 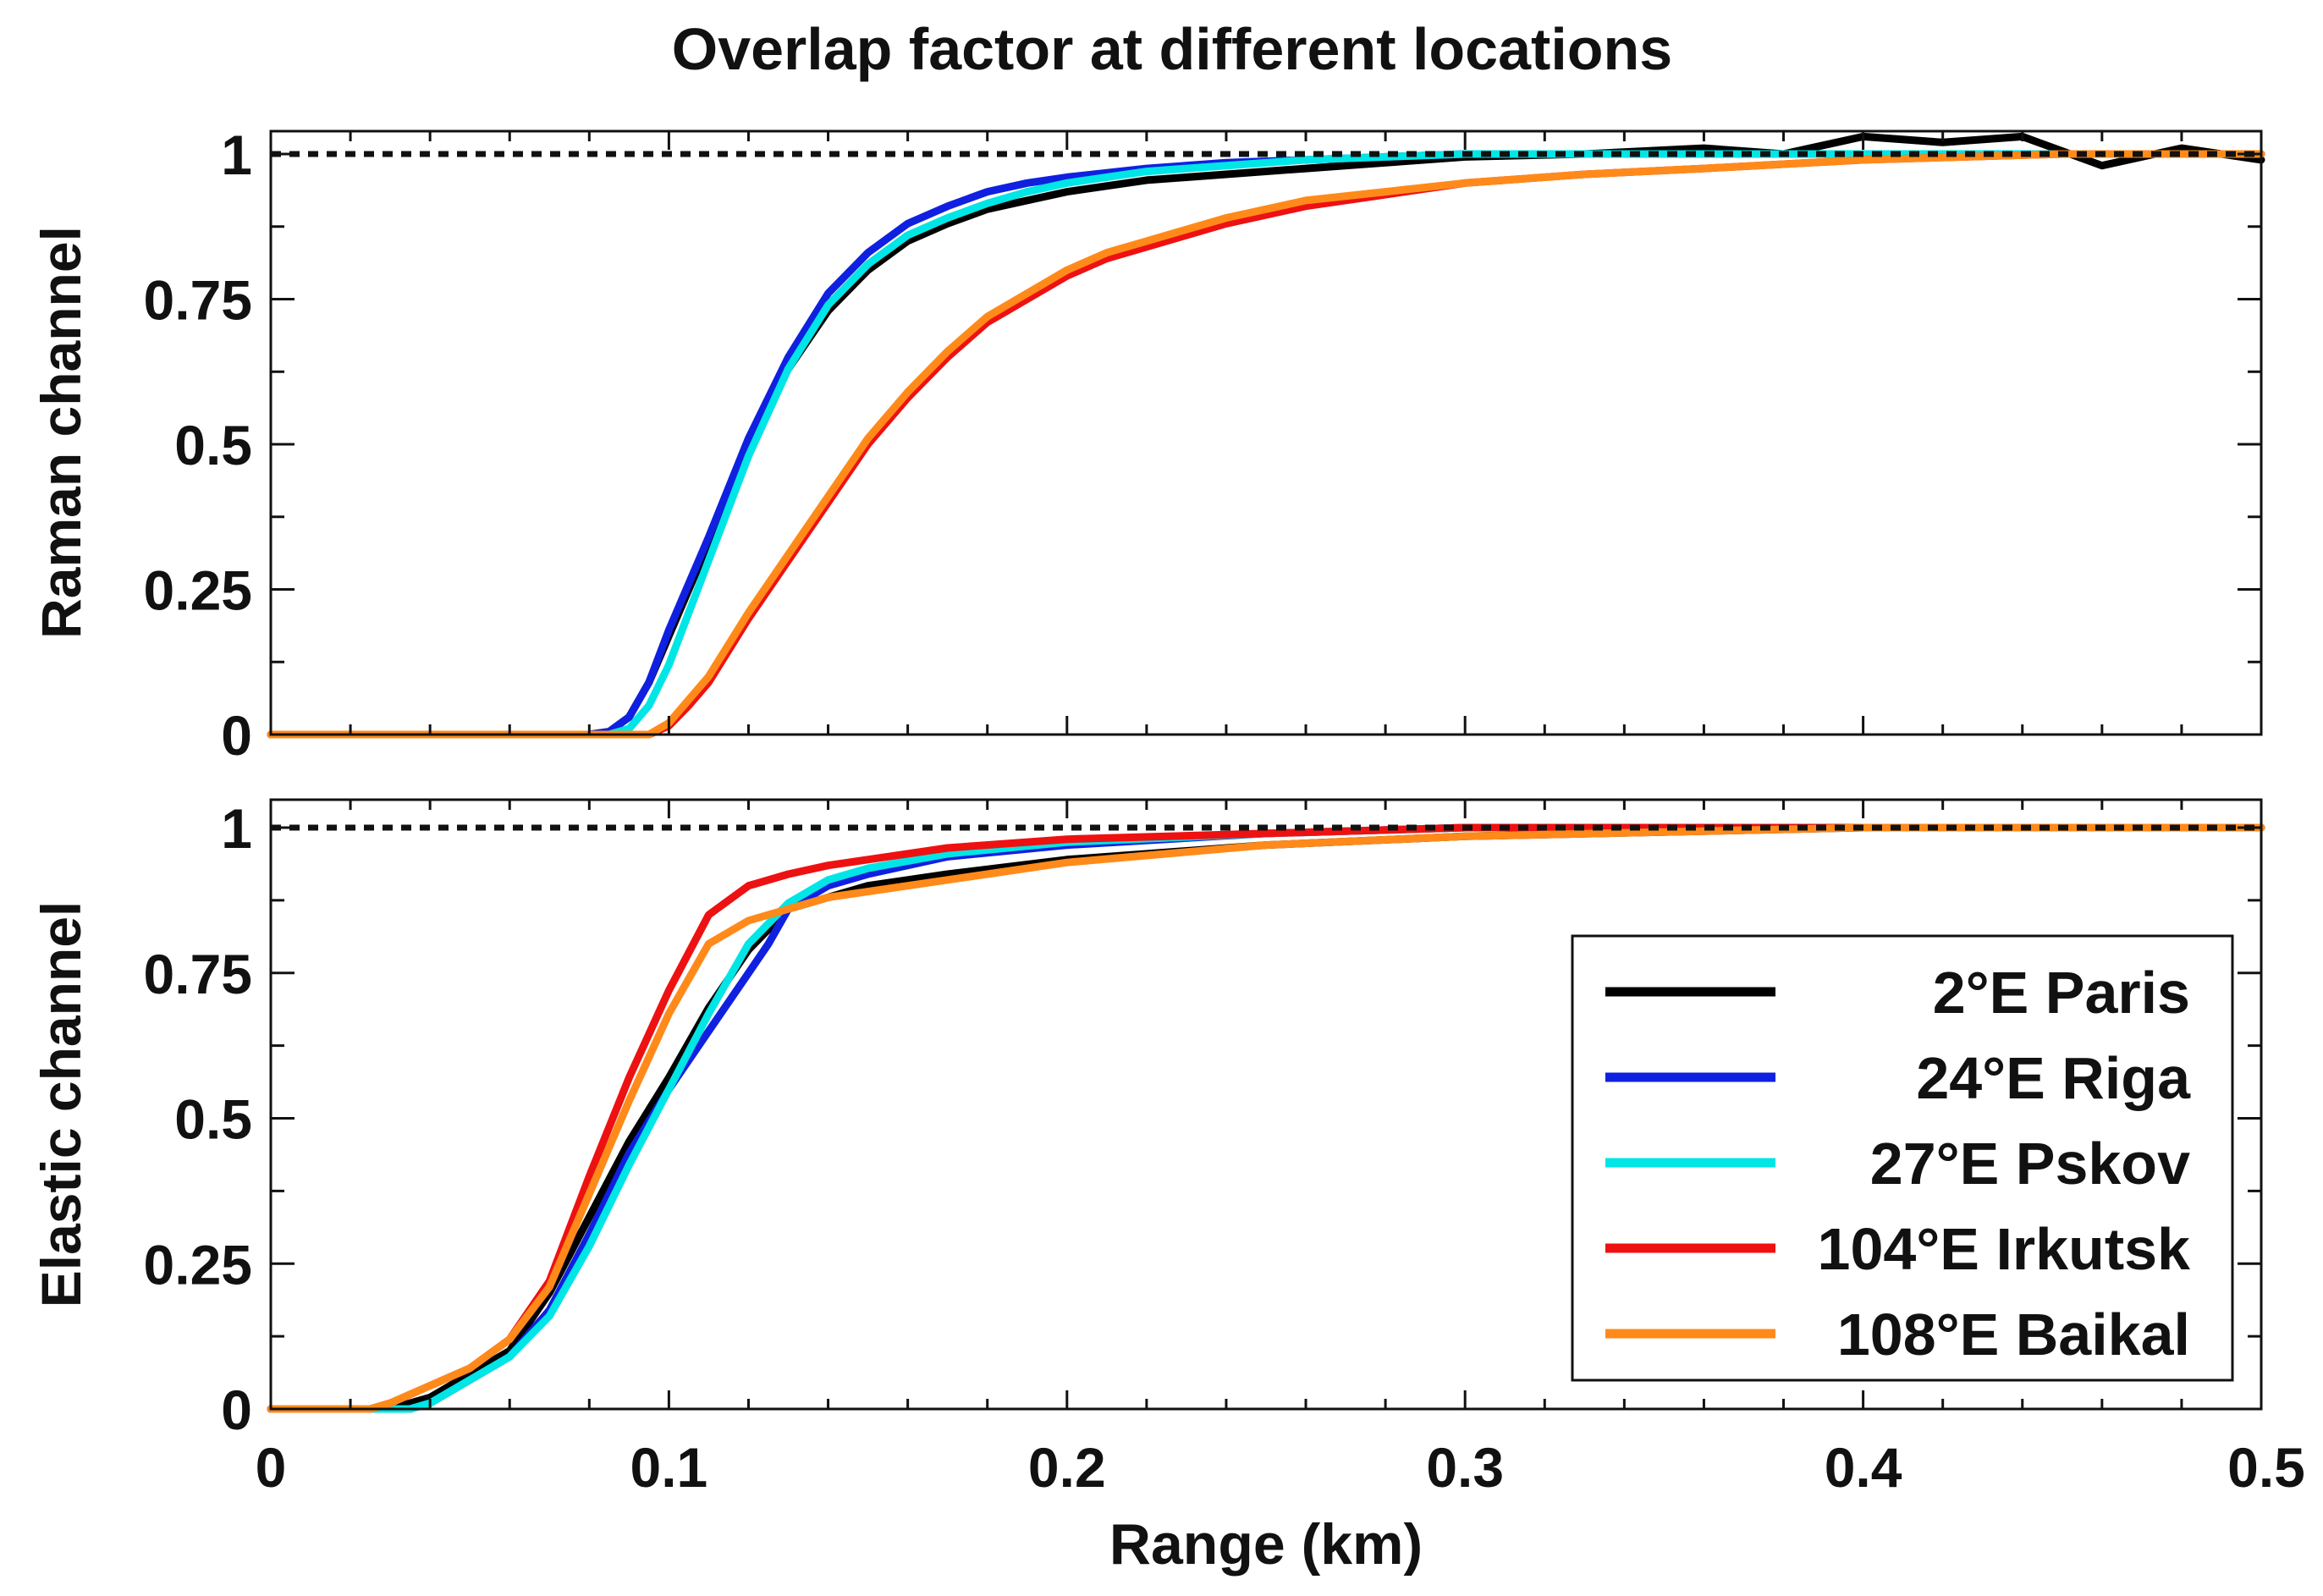 What do you see at coordinates (237, 735) in the screenshot?
I see `raman-ytick-label: 0` at bounding box center [237, 735].